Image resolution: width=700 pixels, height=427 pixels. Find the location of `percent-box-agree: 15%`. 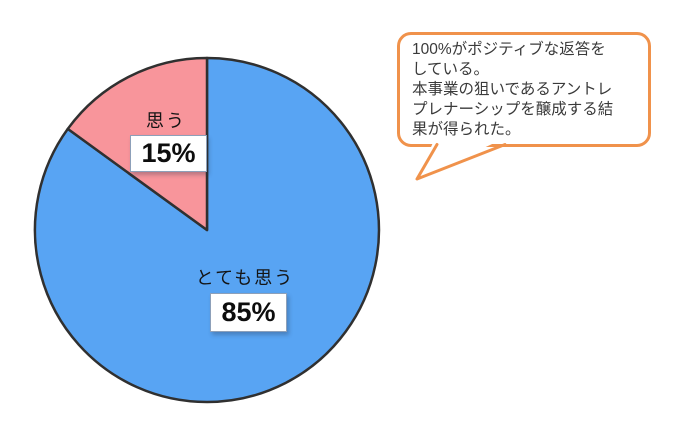

percent-box-agree: 15% is located at coordinates (168, 153).